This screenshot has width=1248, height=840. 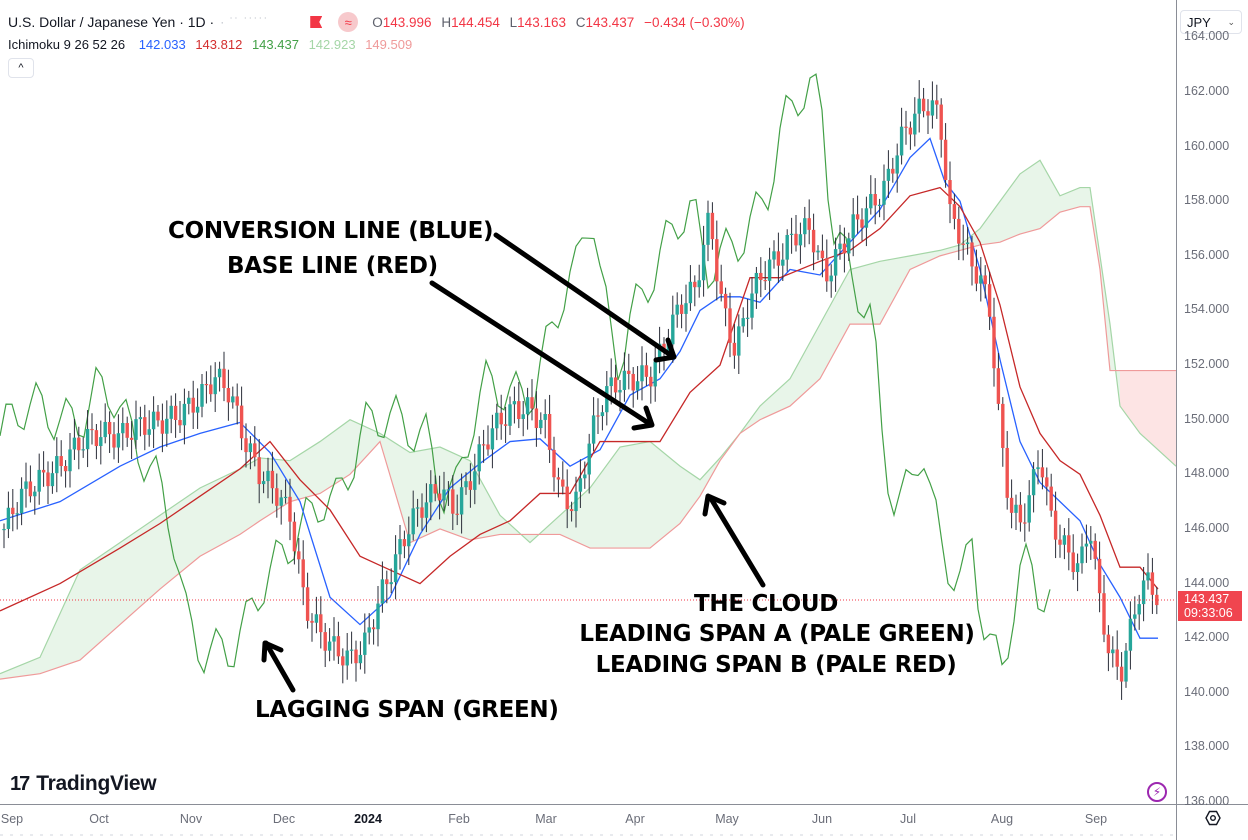 What do you see at coordinates (1207, 582) in the screenshot?
I see `price-axis-label: 144.000` at bounding box center [1207, 582].